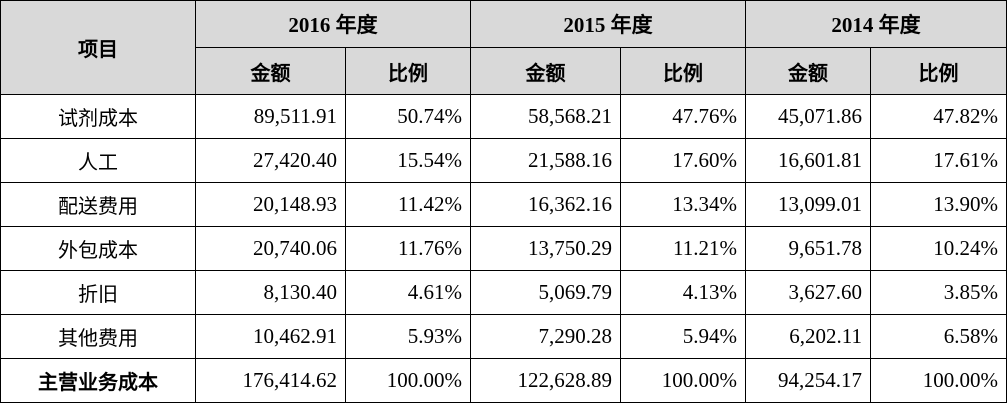 The image size is (1008, 409). I want to click on cell: 45,071.86, so click(808, 116).